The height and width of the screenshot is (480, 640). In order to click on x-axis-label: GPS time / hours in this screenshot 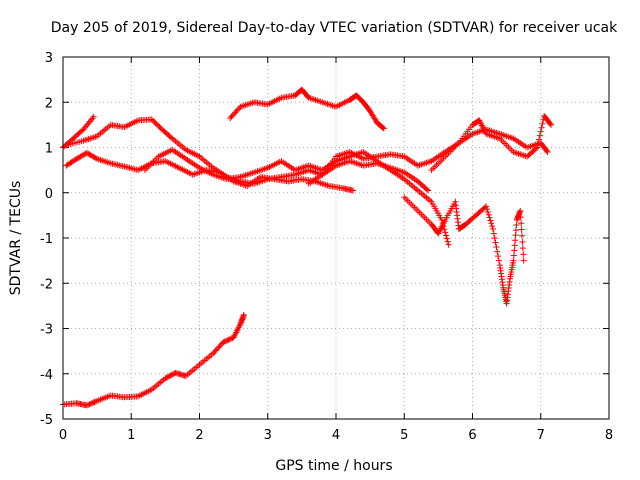, I will do `click(333, 466)`.